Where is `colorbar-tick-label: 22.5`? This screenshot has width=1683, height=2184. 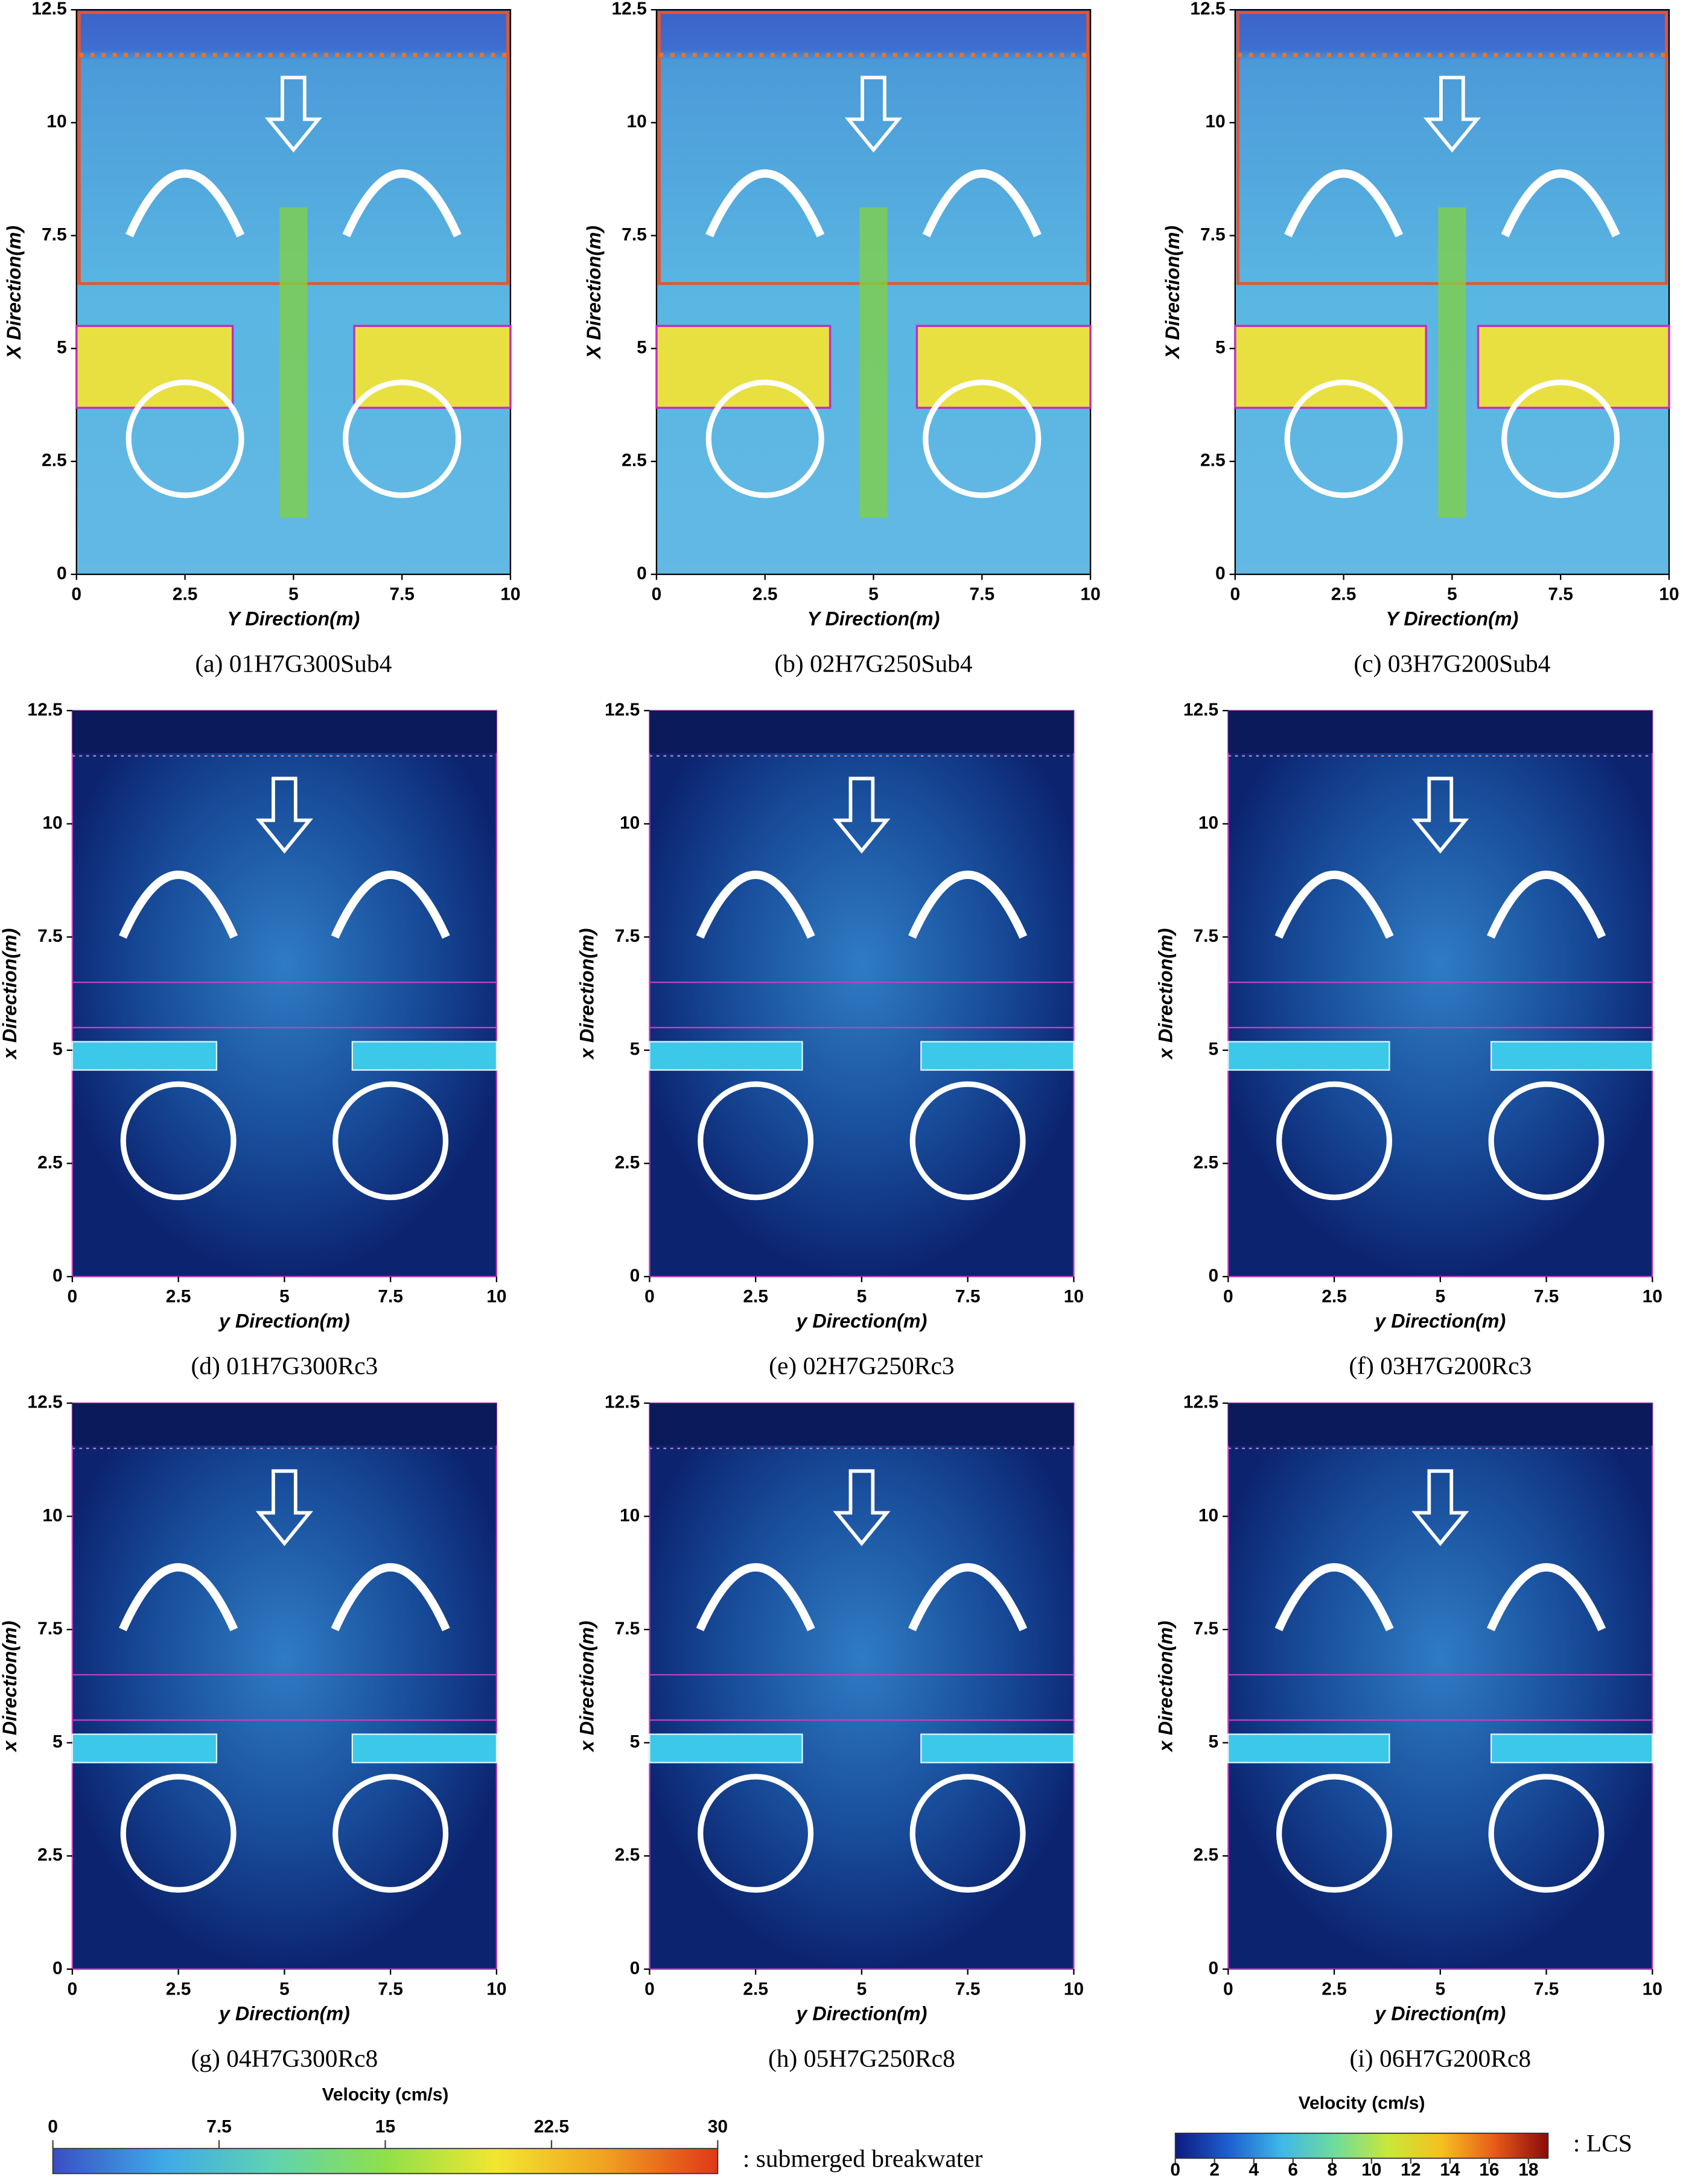 colorbar-tick-label: 22.5 is located at coordinates (551, 2127).